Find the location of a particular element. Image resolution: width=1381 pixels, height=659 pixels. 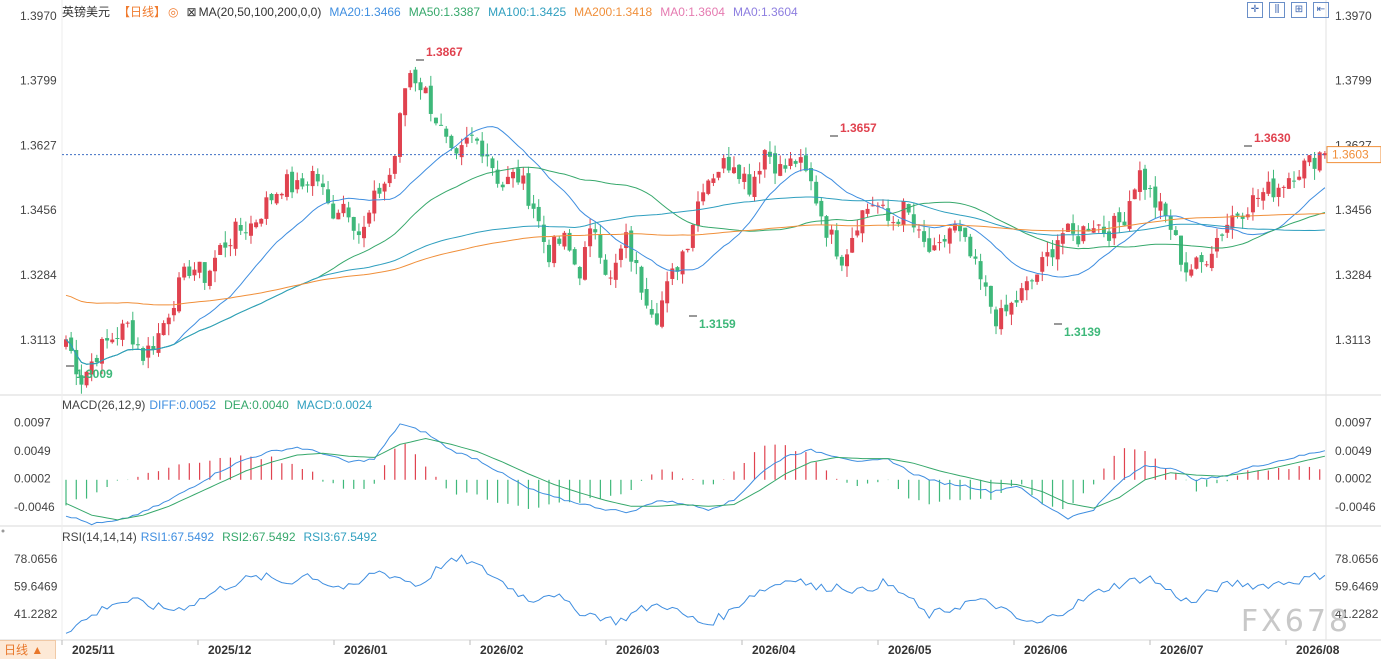

collapse-icon: ⇤ is located at coordinates (1321, 10).